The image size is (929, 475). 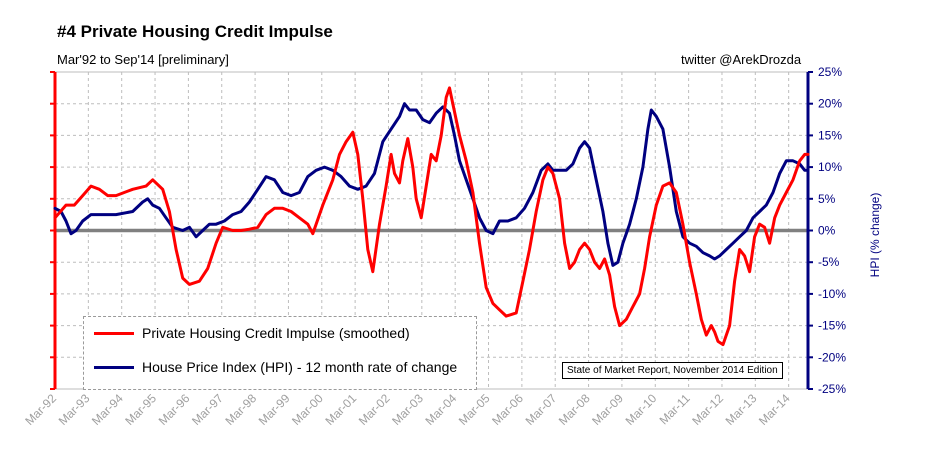 I want to click on x-tick-label: Mar-10, so click(x=641, y=409).